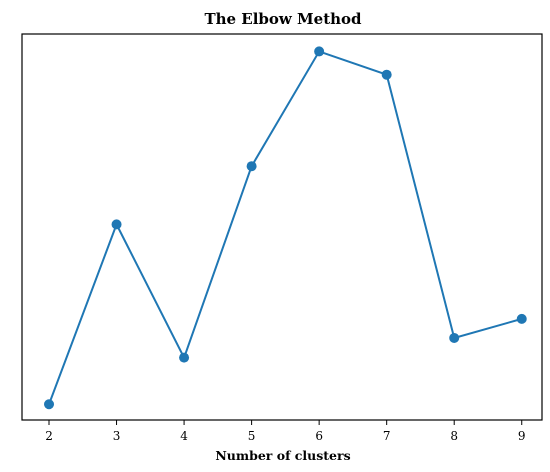 This screenshot has height=472, width=550. What do you see at coordinates (252, 436) in the screenshot?
I see `x-tick-label: 5` at bounding box center [252, 436].